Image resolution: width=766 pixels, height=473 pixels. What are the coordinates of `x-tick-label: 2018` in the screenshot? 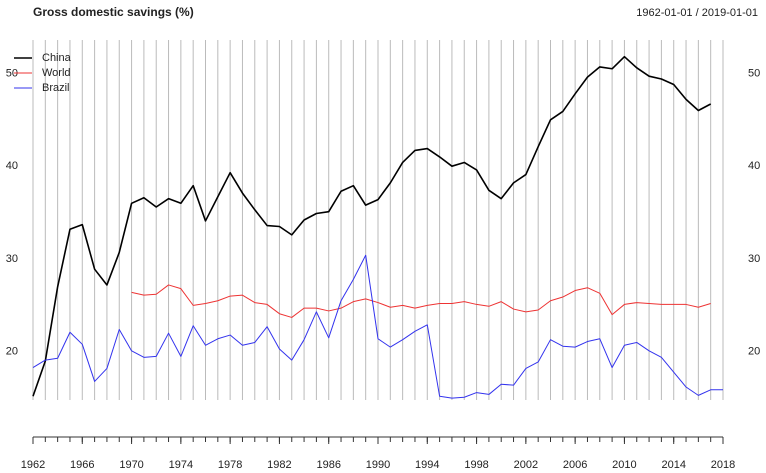 It's located at (723, 465).